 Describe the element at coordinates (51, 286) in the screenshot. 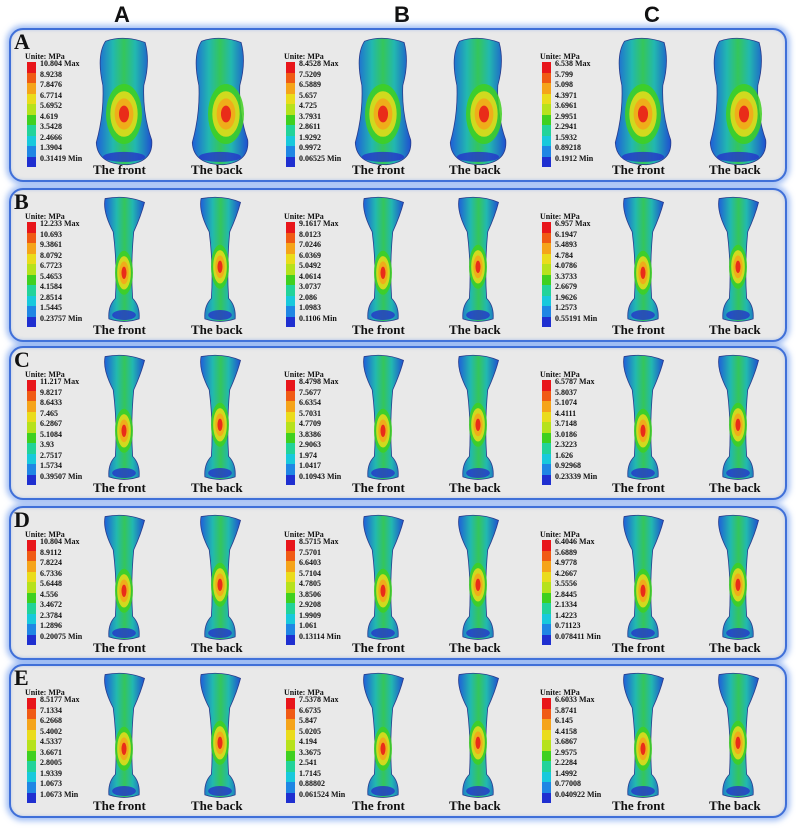

I see `legend-value: 4.1584` at that location.